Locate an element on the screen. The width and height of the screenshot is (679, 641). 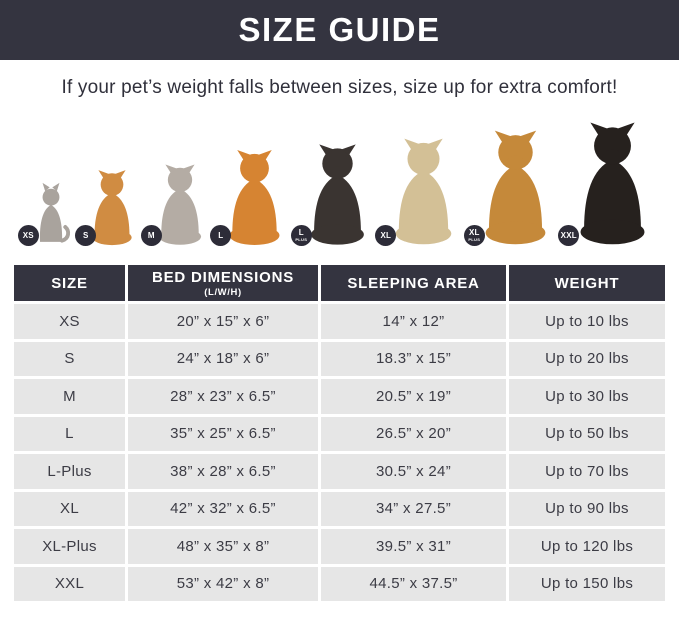
cell-sleeping-area: 34” x 27.5” is located at coordinates (413, 508).